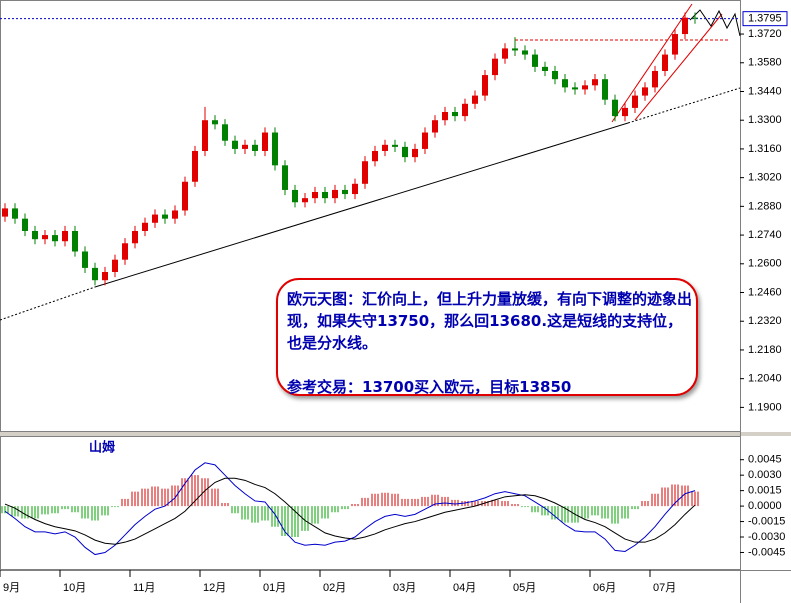  I want to click on x-tick-label: 02月, so click(334, 588).